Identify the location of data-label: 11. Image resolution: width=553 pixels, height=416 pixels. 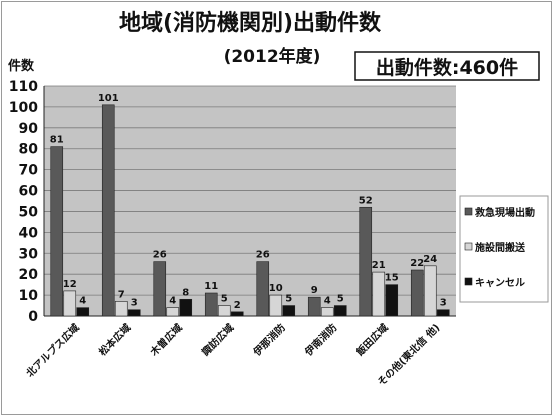
(211, 286).